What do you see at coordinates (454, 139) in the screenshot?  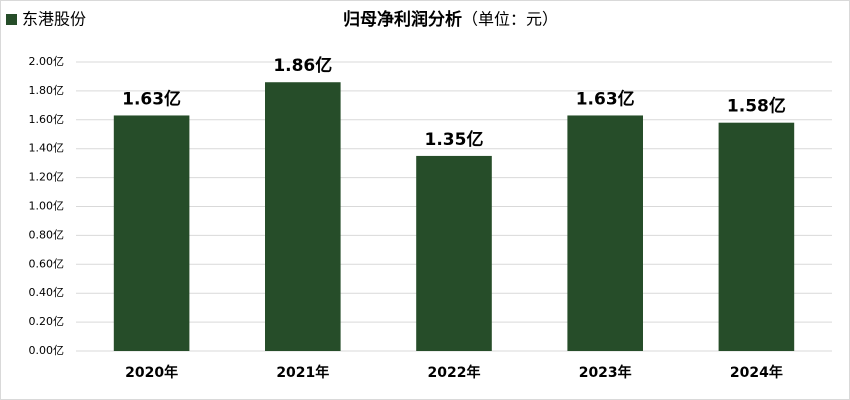 I see `data-label: 1.35亿` at bounding box center [454, 139].